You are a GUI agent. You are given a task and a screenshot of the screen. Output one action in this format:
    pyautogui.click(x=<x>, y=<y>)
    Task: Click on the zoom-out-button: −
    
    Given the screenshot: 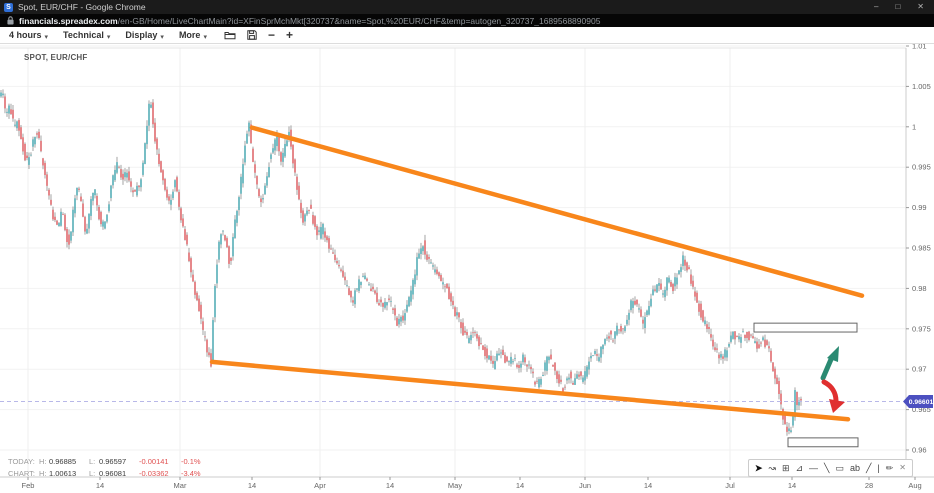 What is the action you would take?
    pyautogui.click(x=271, y=35)
    